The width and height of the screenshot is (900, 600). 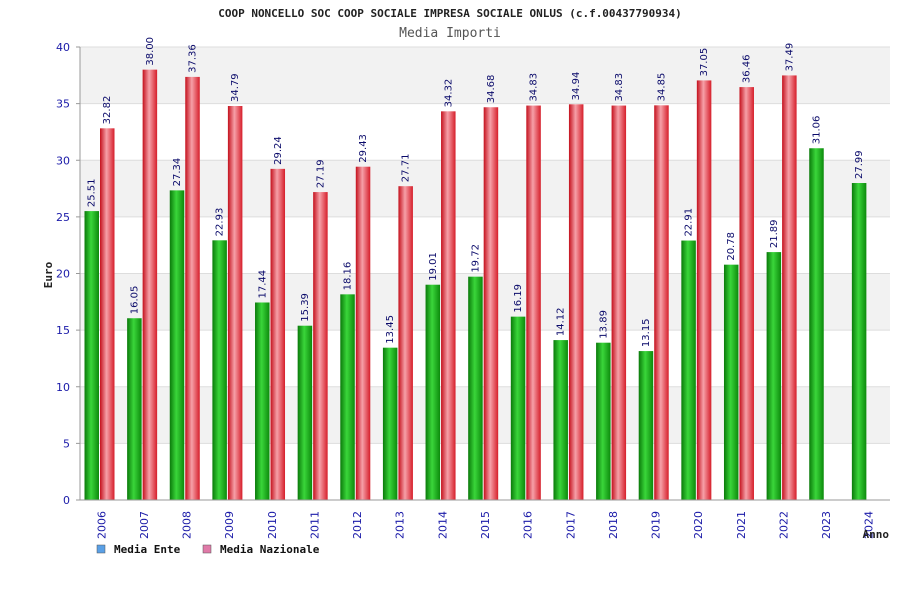 I want to click on x-tick-label: 2024, so click(x=869, y=525).